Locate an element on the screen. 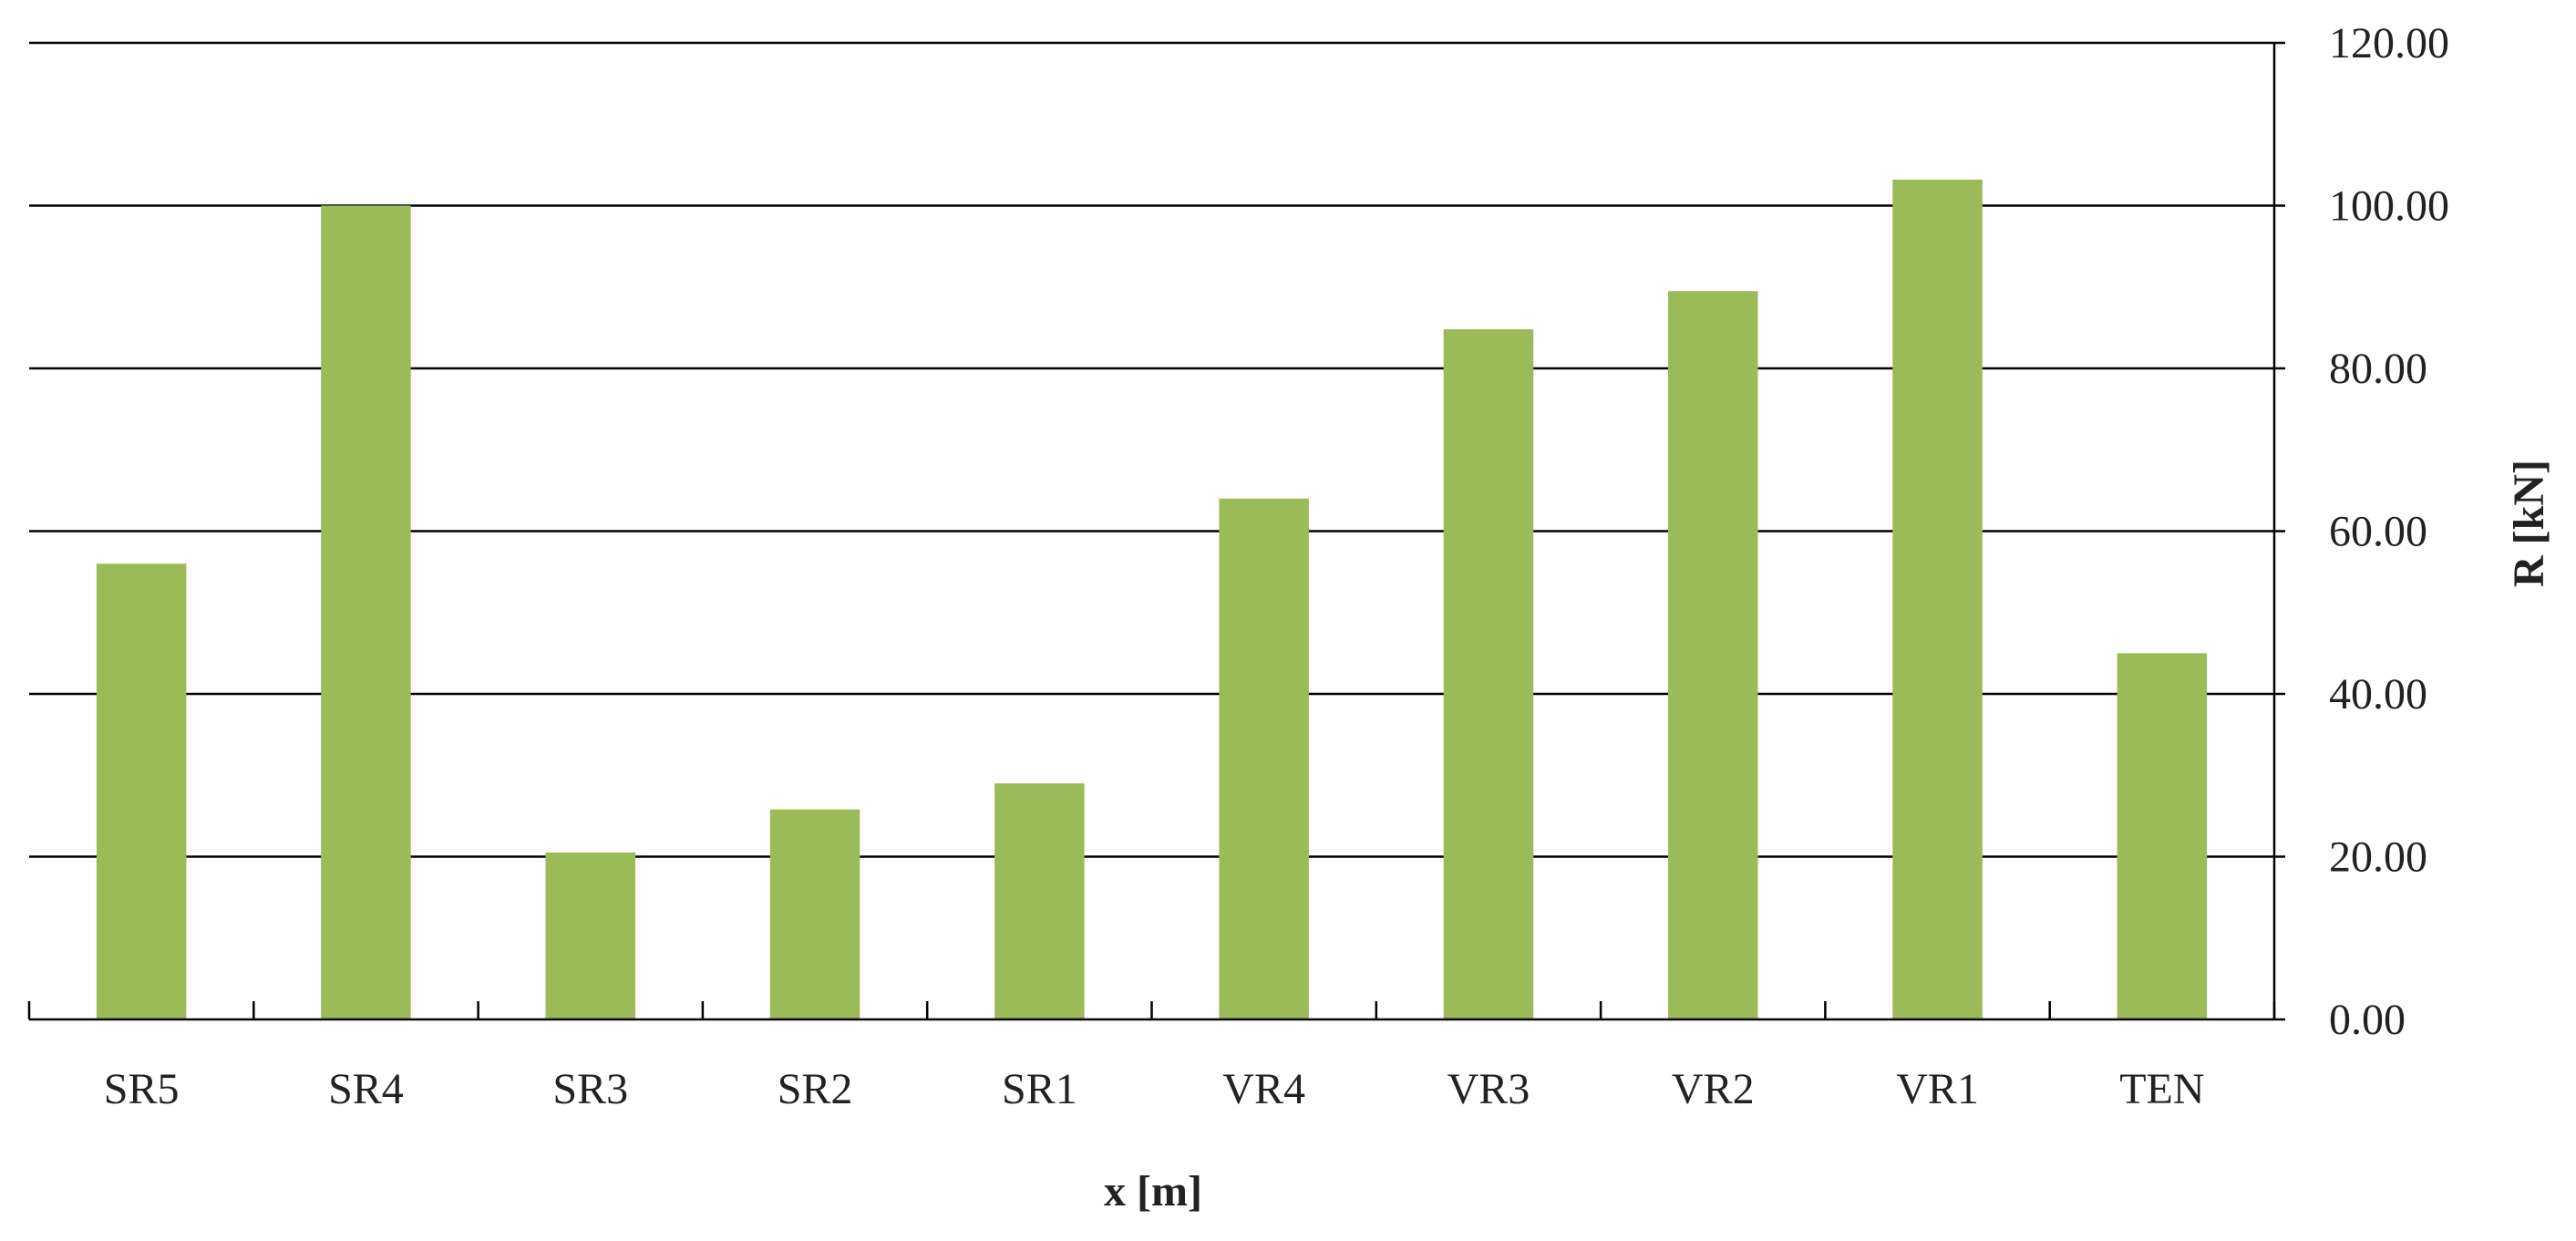 The height and width of the screenshot is (1241, 2576). bar-sr5 is located at coordinates (141, 791).